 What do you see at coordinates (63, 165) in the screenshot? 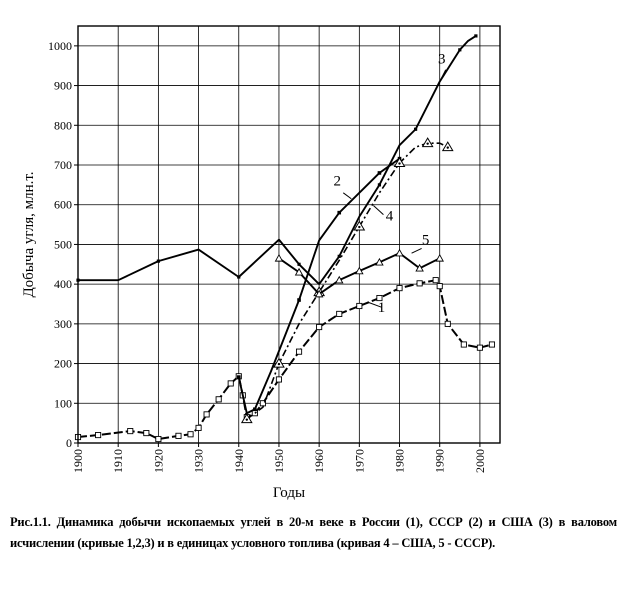
I see `y-tick-label-700: 700` at bounding box center [63, 165].